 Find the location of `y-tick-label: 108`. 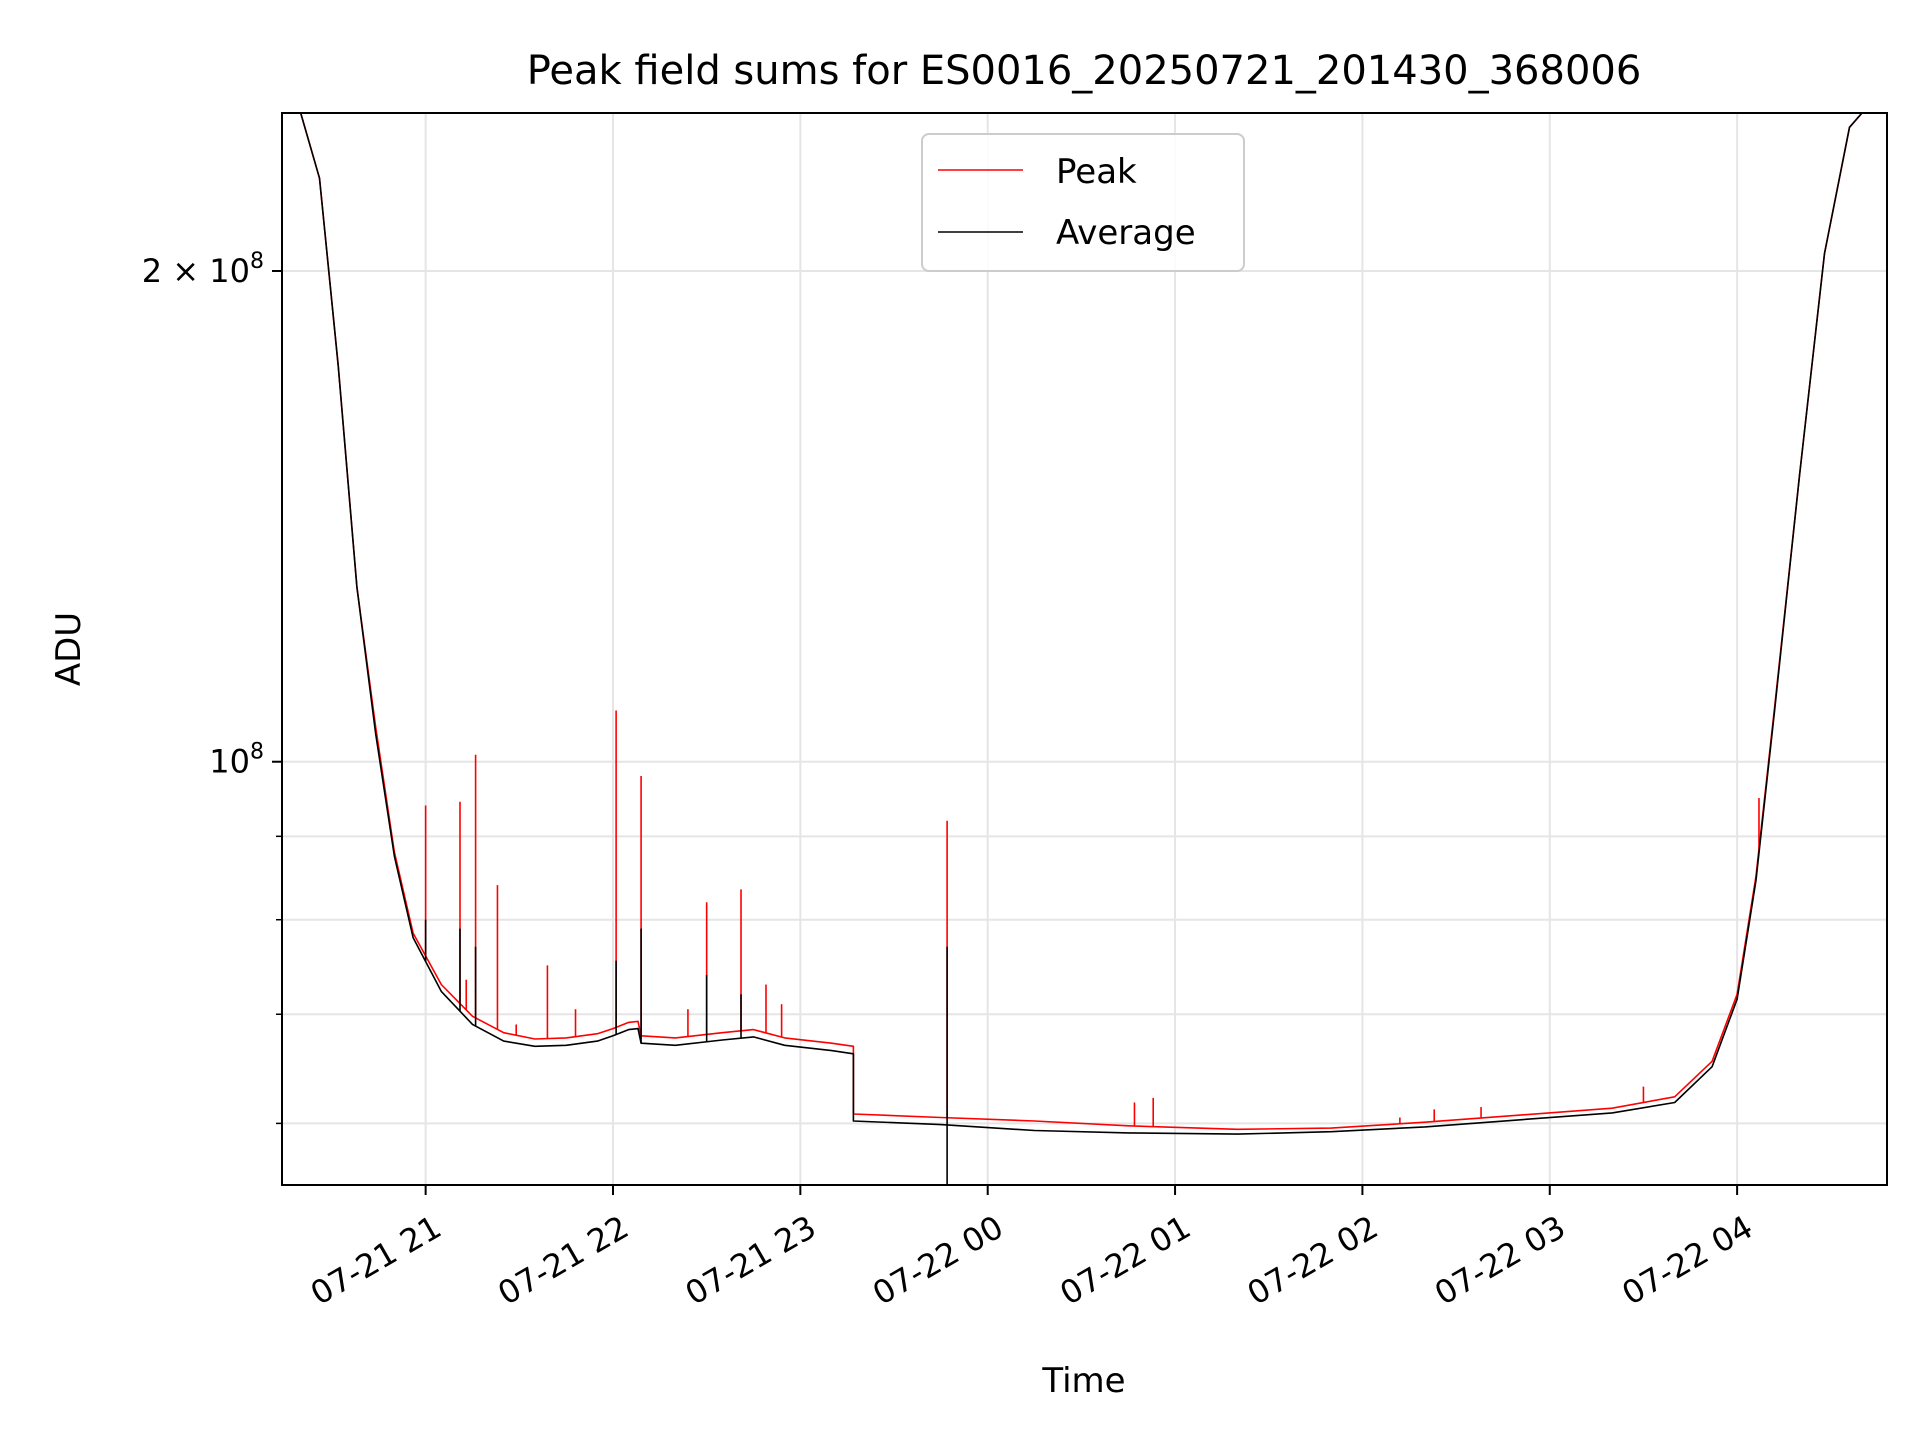

y-tick-label: 108 is located at coordinates (236, 760).